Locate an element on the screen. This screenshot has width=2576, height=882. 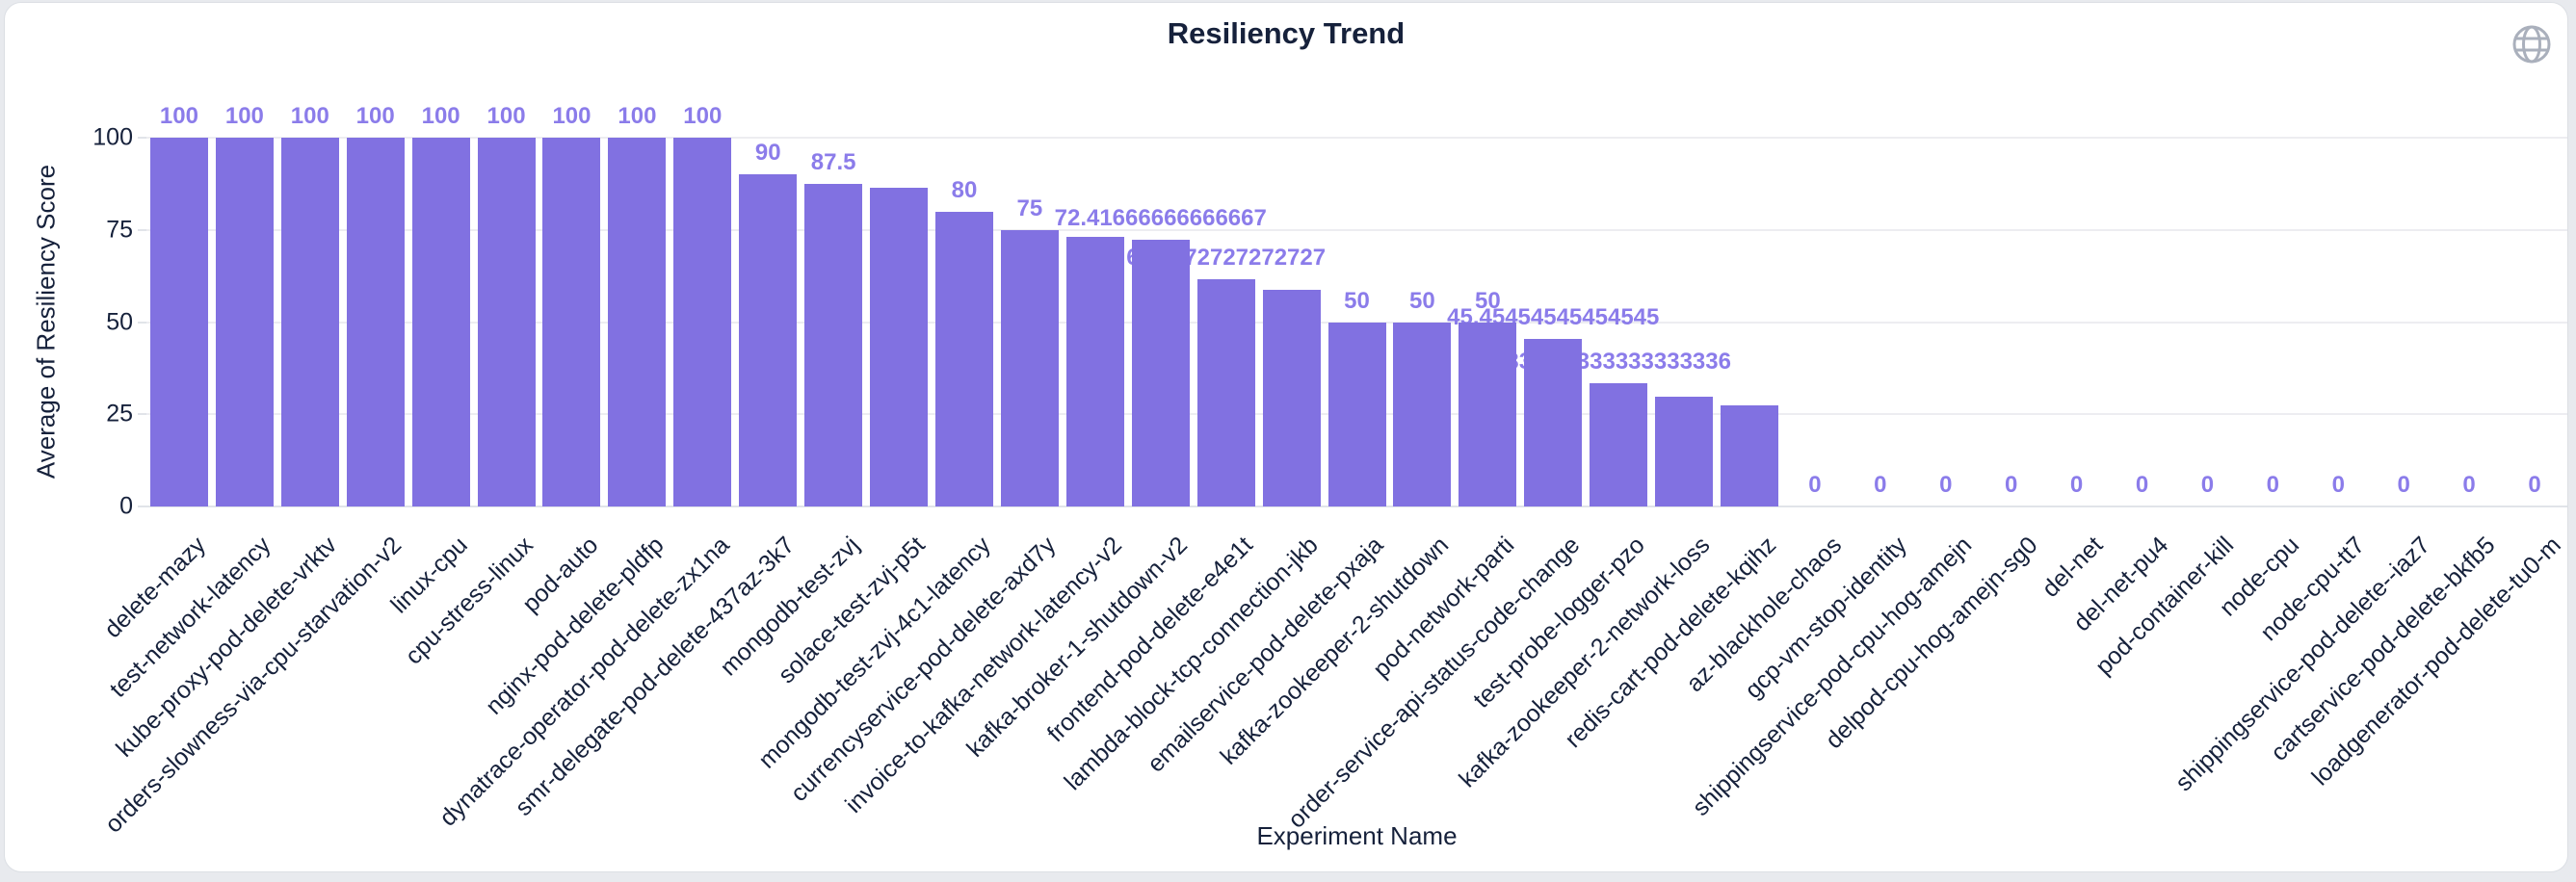
bar-value-label: 90 is located at coordinates (768, 153).